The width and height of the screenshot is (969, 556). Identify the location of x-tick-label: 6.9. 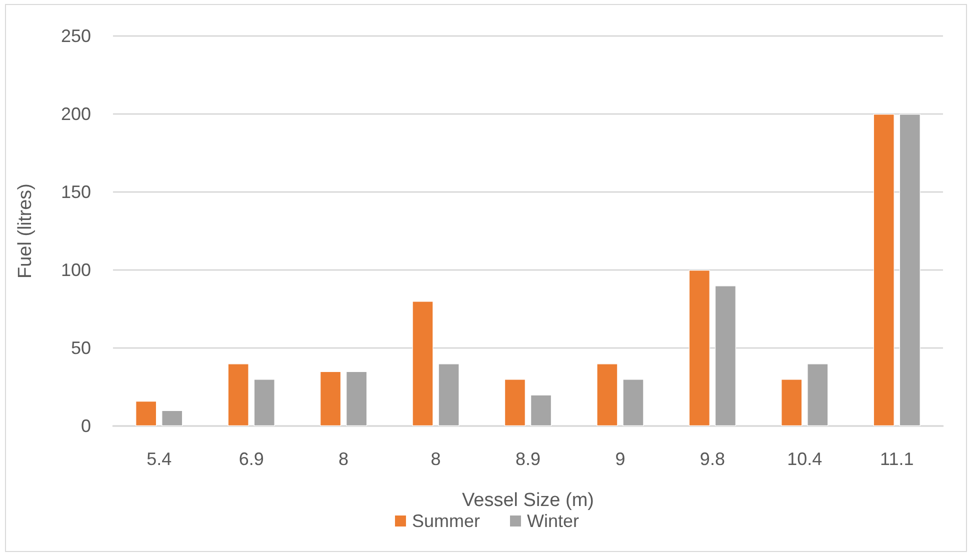
(251, 459).